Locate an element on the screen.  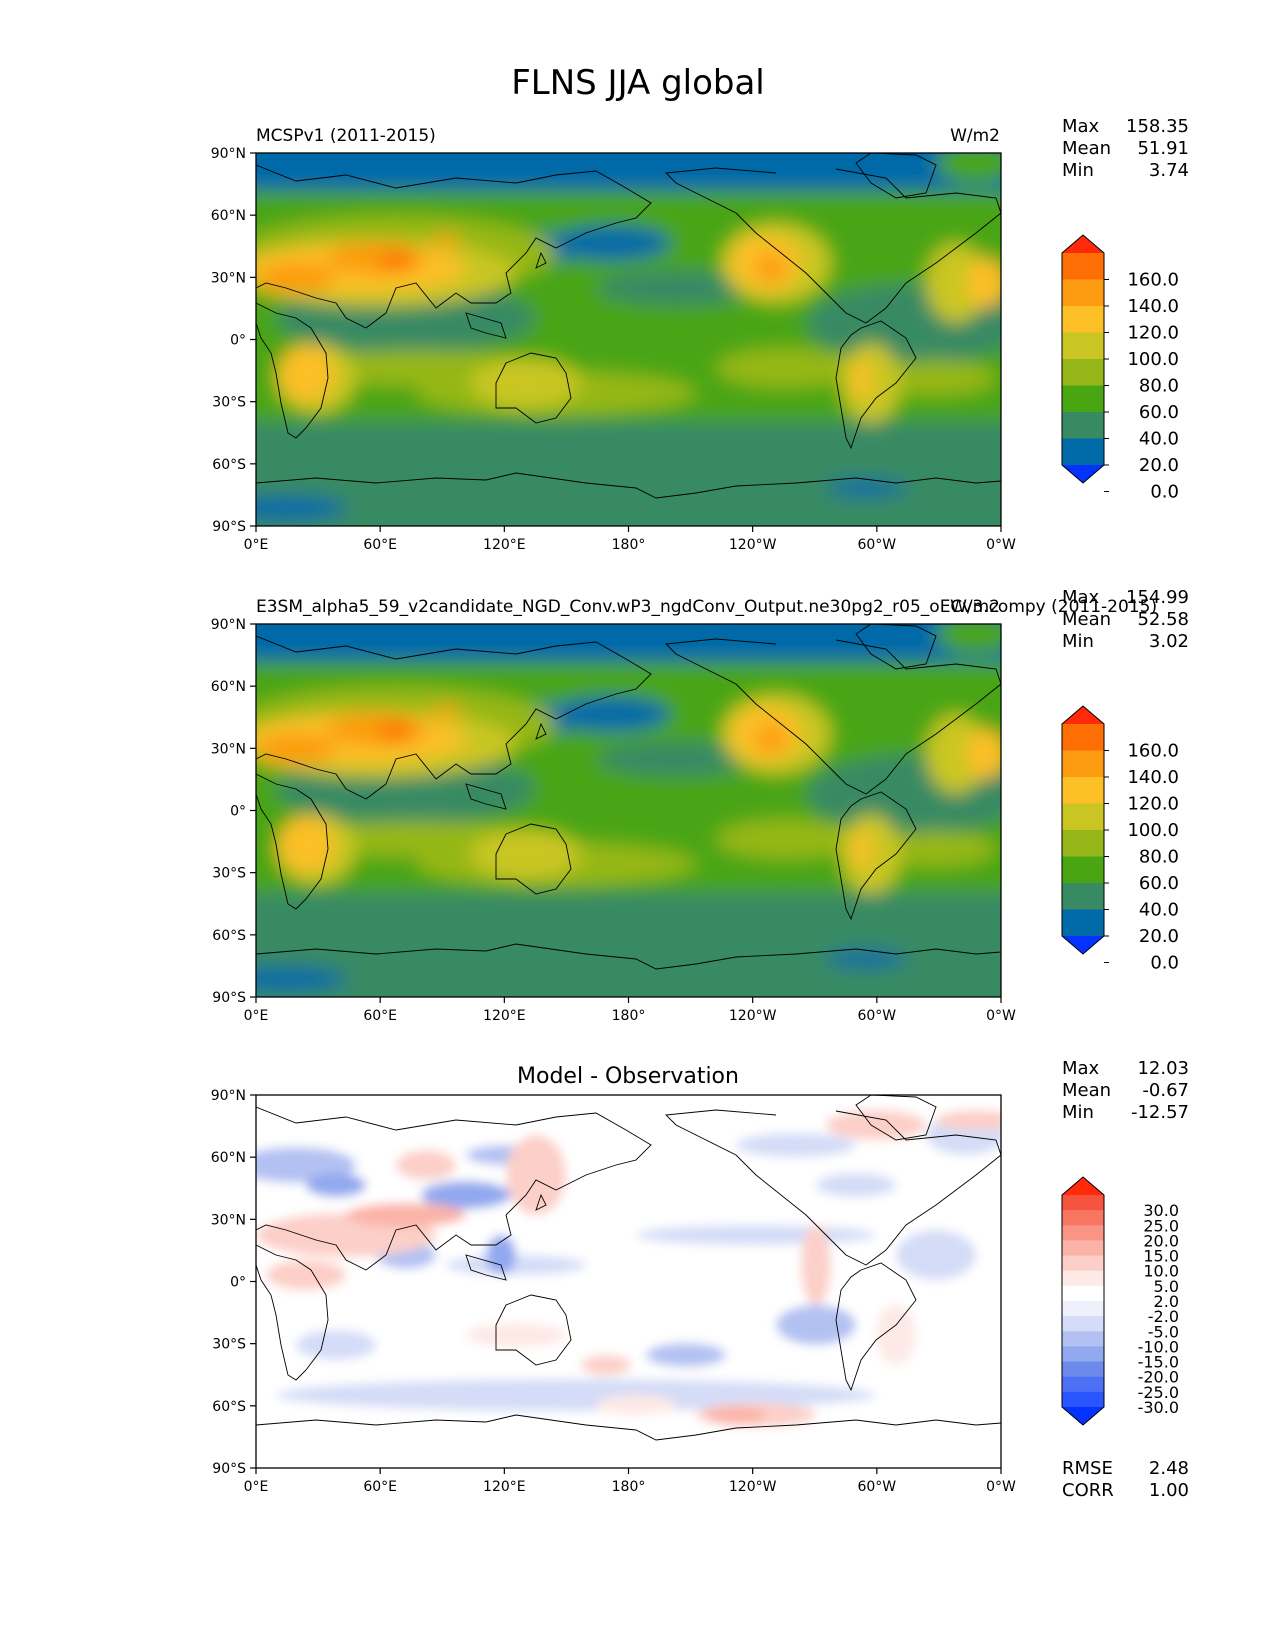
panel-difference-coastlines is located at coordinates (628, 1268).